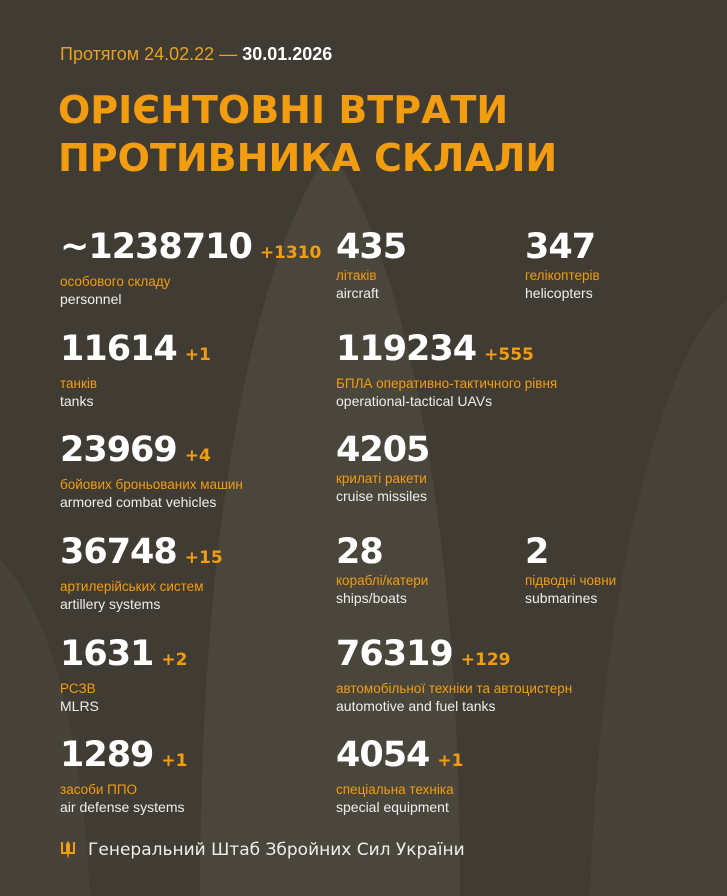  Describe the element at coordinates (395, 789) in the screenshot. I see `stat-label-uk: спеціальна техніка` at that location.